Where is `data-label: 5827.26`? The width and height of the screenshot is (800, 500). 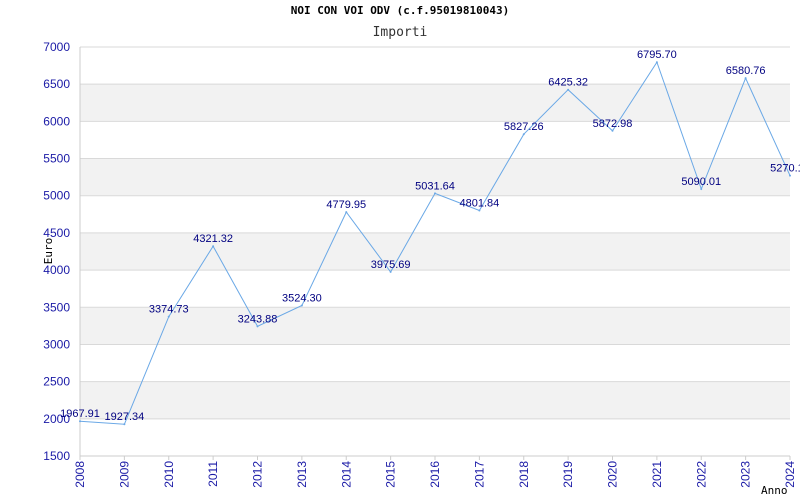
data-label: 5827.26 is located at coordinates (524, 127).